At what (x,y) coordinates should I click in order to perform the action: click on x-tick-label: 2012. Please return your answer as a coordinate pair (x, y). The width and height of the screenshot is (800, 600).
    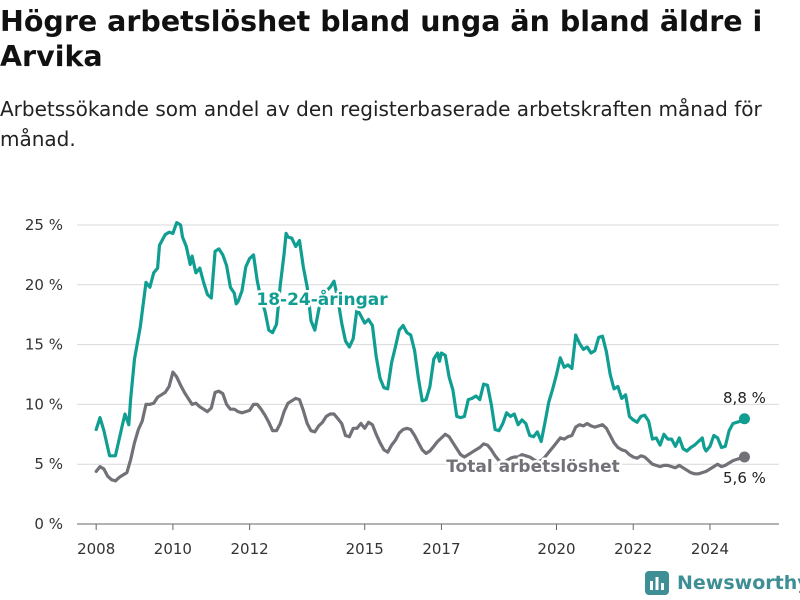
    Looking at the image, I should click on (250, 549).